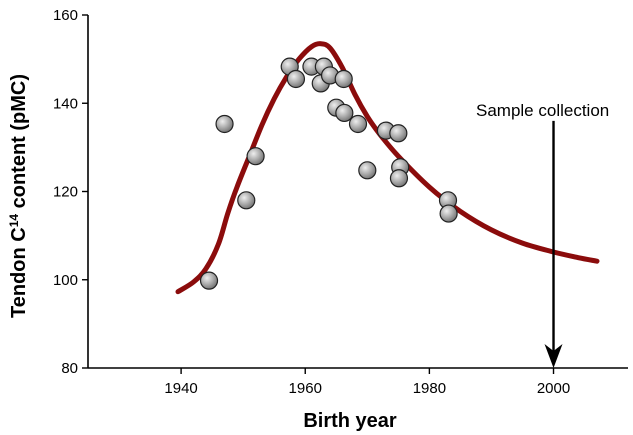  Describe the element at coordinates (180, 388) in the screenshot. I see `x-tick-label: 1940` at that location.